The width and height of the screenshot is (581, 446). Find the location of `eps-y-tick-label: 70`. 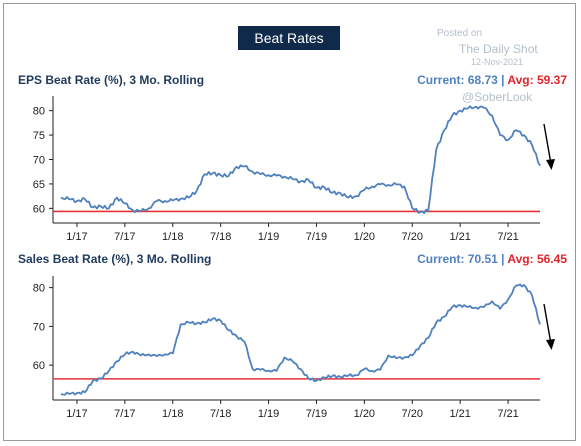

eps-y-tick-label: 70 is located at coordinates (39, 161).